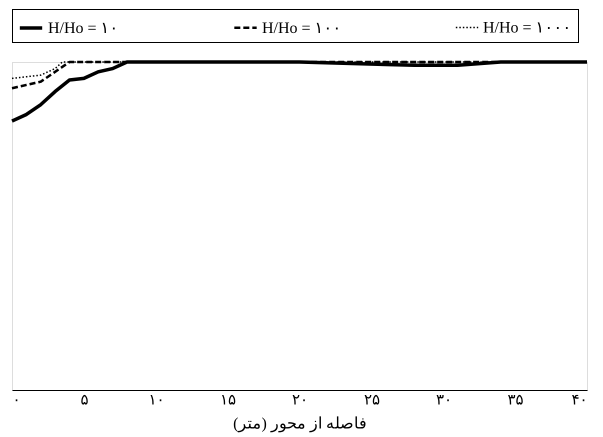 Image resolution: width=603 pixels, height=437 pixels. What do you see at coordinates (300, 400) in the screenshot?
I see `x-tick-label: ۲۰` at bounding box center [300, 400].